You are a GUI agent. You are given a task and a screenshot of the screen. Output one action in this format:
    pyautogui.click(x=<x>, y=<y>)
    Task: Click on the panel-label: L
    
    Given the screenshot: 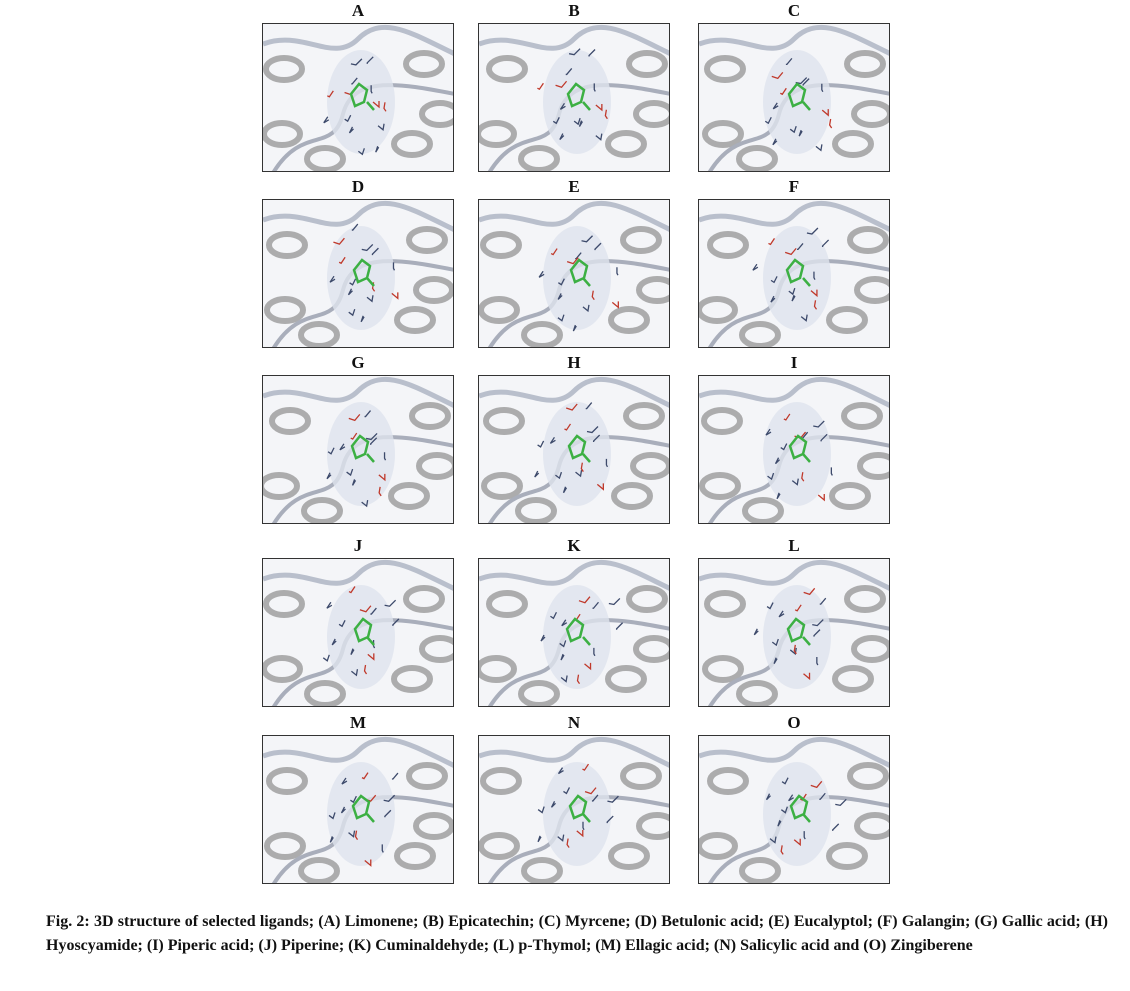 What is the action you would take?
    pyautogui.click(x=794, y=545)
    